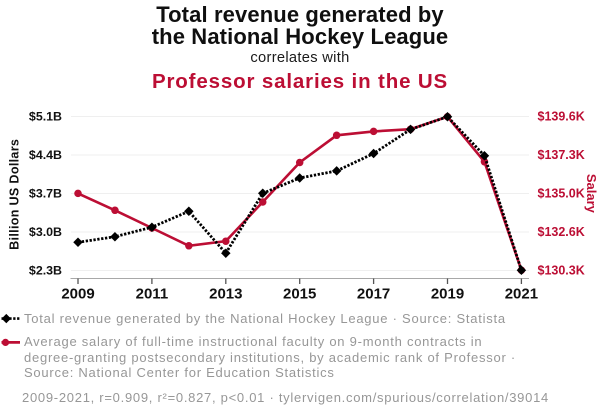 The width and height of the screenshot is (600, 414). I want to click on svg-text: $2.3B, so click(45, 271).